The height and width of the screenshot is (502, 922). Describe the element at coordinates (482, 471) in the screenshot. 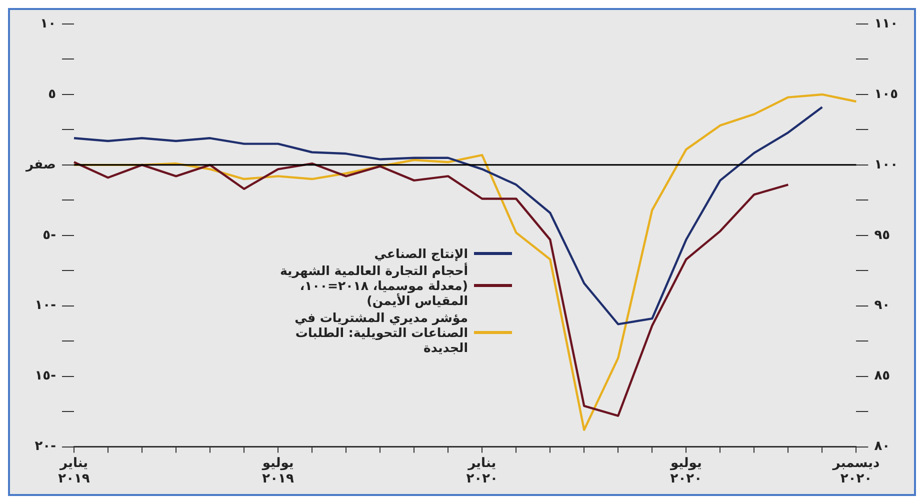

I see `x-tick-label: يناير ٢٠٢٠` at that location.